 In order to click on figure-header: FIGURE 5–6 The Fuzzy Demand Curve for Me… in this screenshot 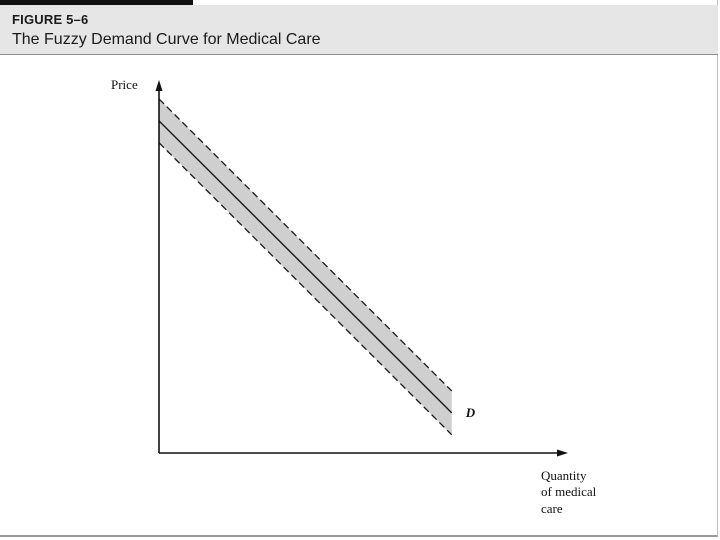, I will do `click(359, 30)`.